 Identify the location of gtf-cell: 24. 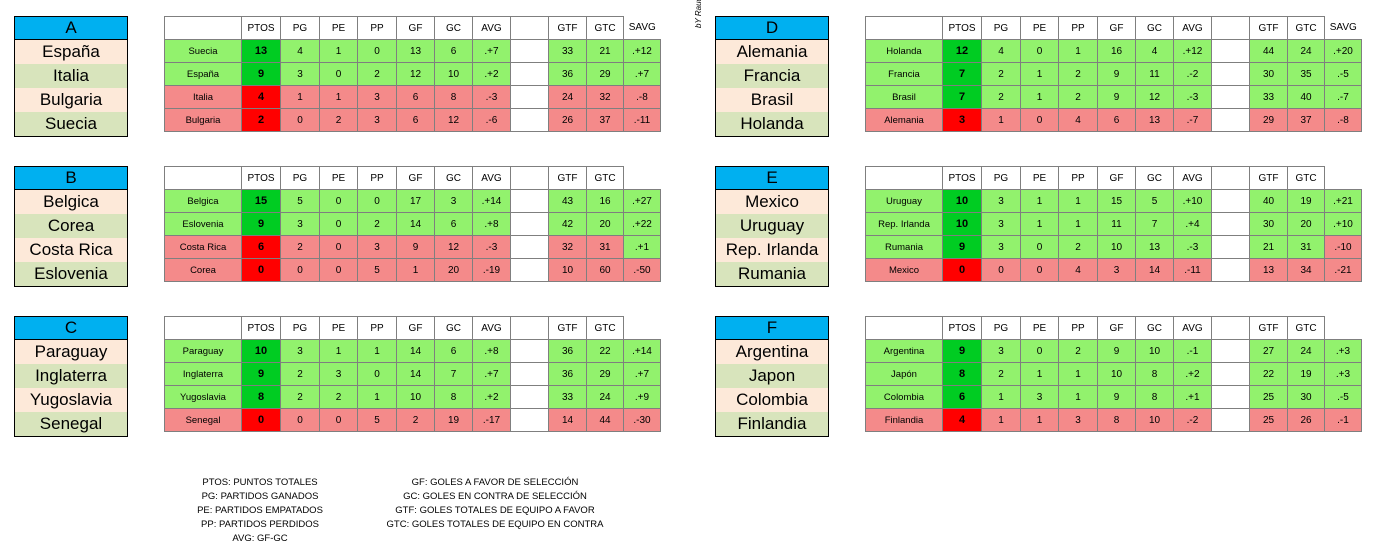
(567, 97).